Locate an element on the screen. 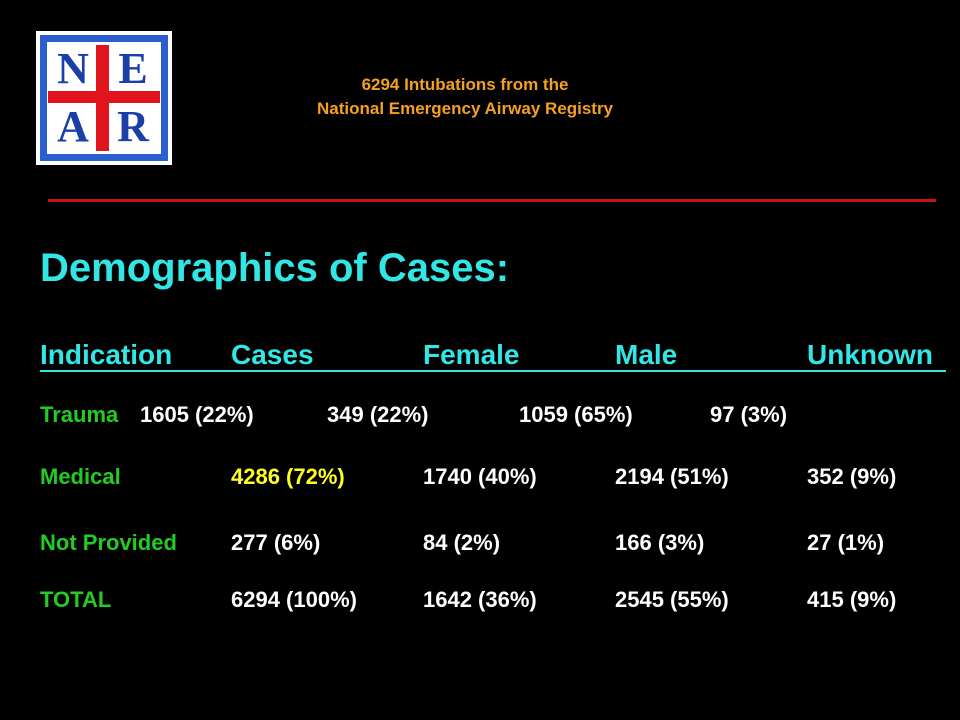  subtitle-line-1: 6294 Intubations from the is located at coordinates (465, 84).